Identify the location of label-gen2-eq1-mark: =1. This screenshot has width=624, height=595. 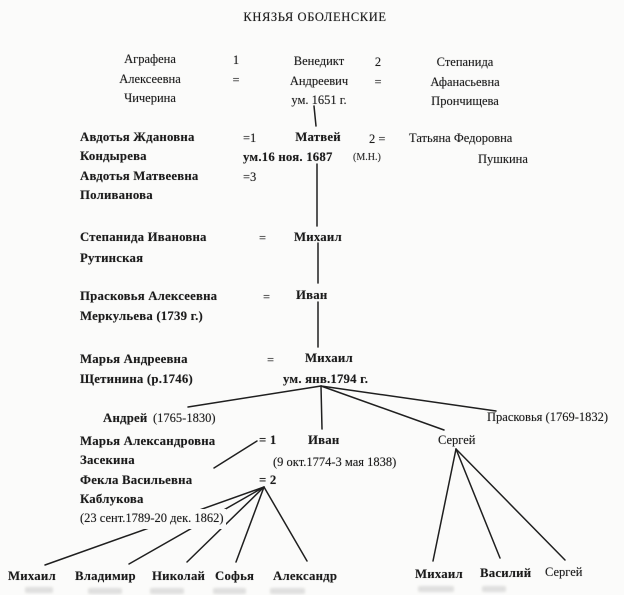
(250, 138).